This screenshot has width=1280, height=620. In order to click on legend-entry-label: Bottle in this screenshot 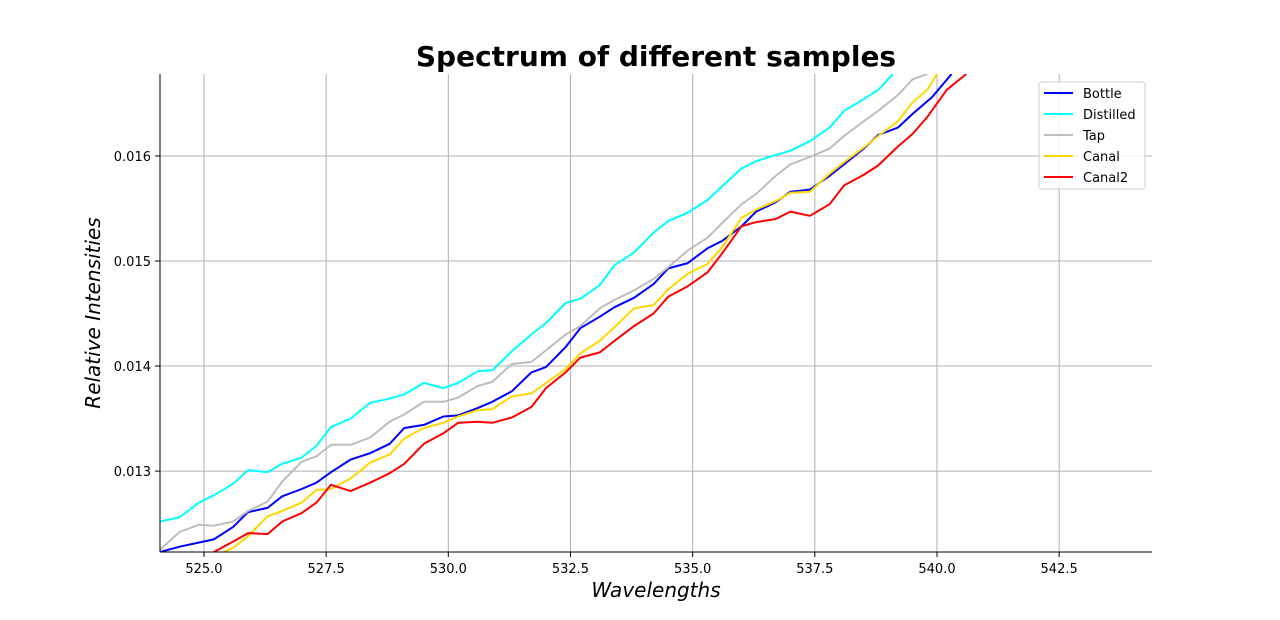, I will do `click(1102, 94)`.